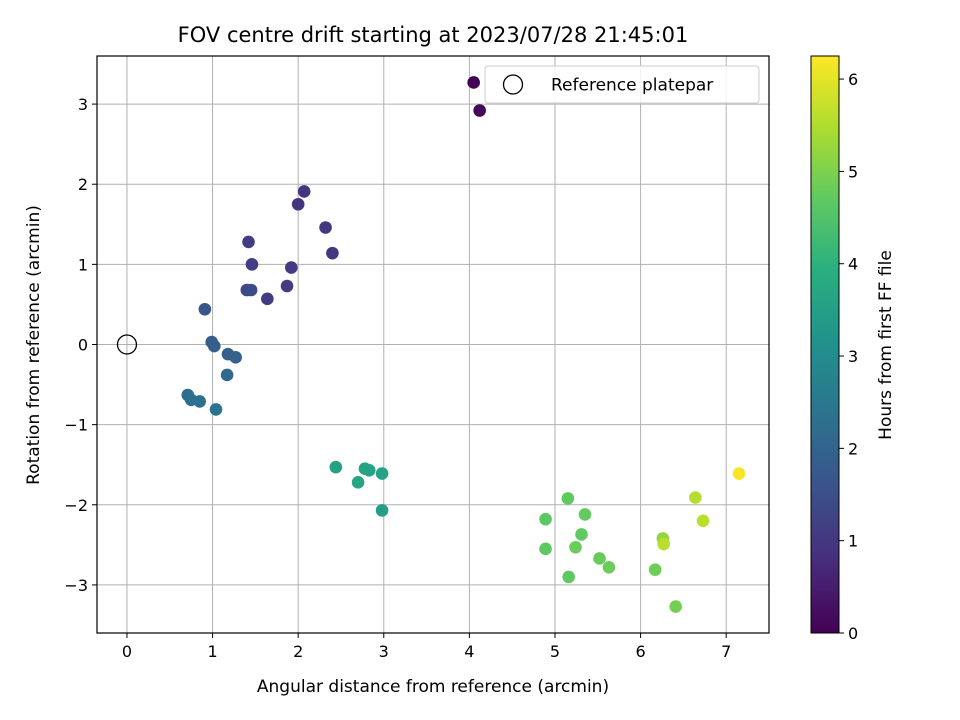 The height and width of the screenshot is (720, 960). I want to click on colorbar-tick-label: 1, so click(853, 541).